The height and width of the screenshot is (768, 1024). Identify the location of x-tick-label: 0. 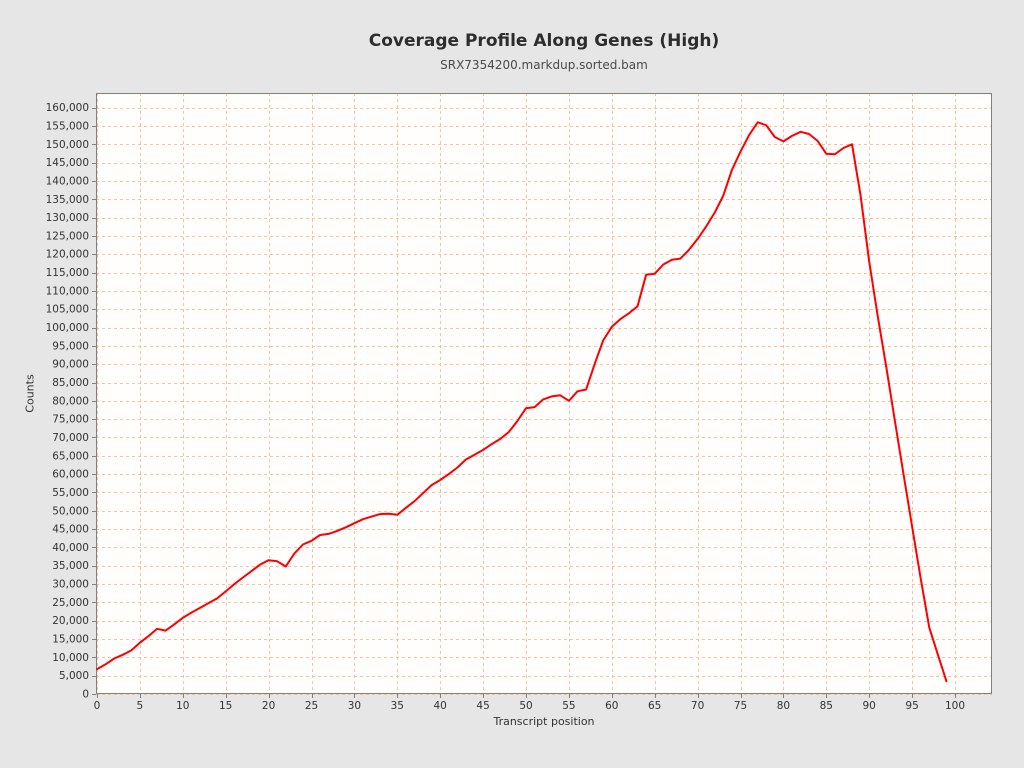
(97, 706).